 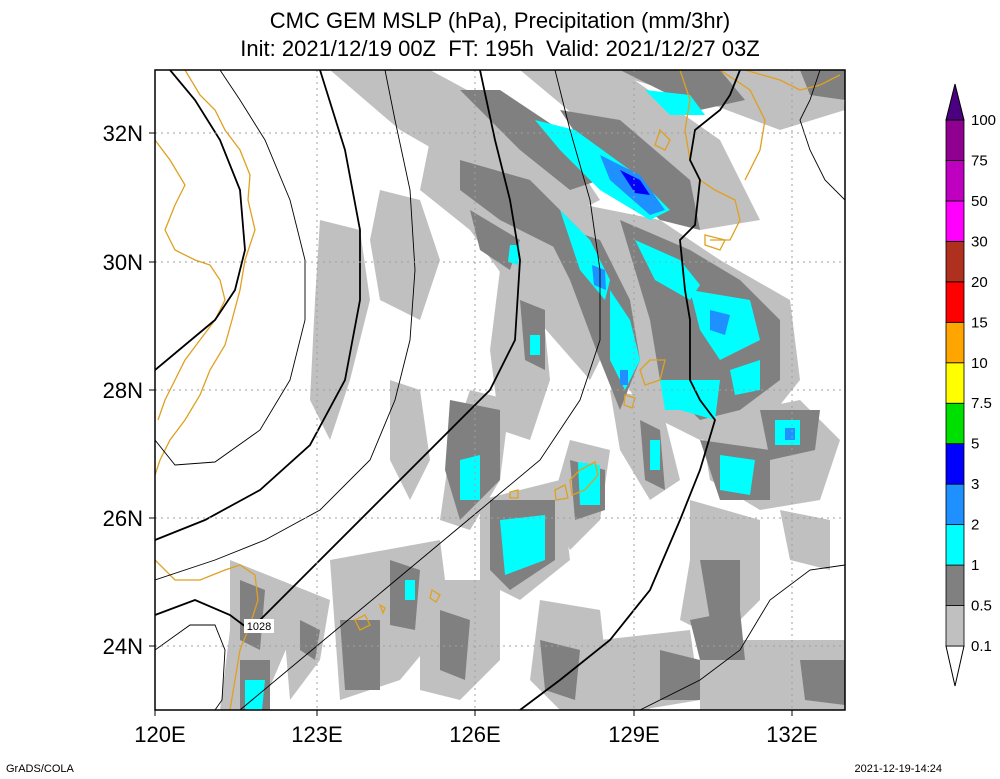 I want to click on y-axis: 32N 30N 28N 26N 24N, so click(x=123, y=390).